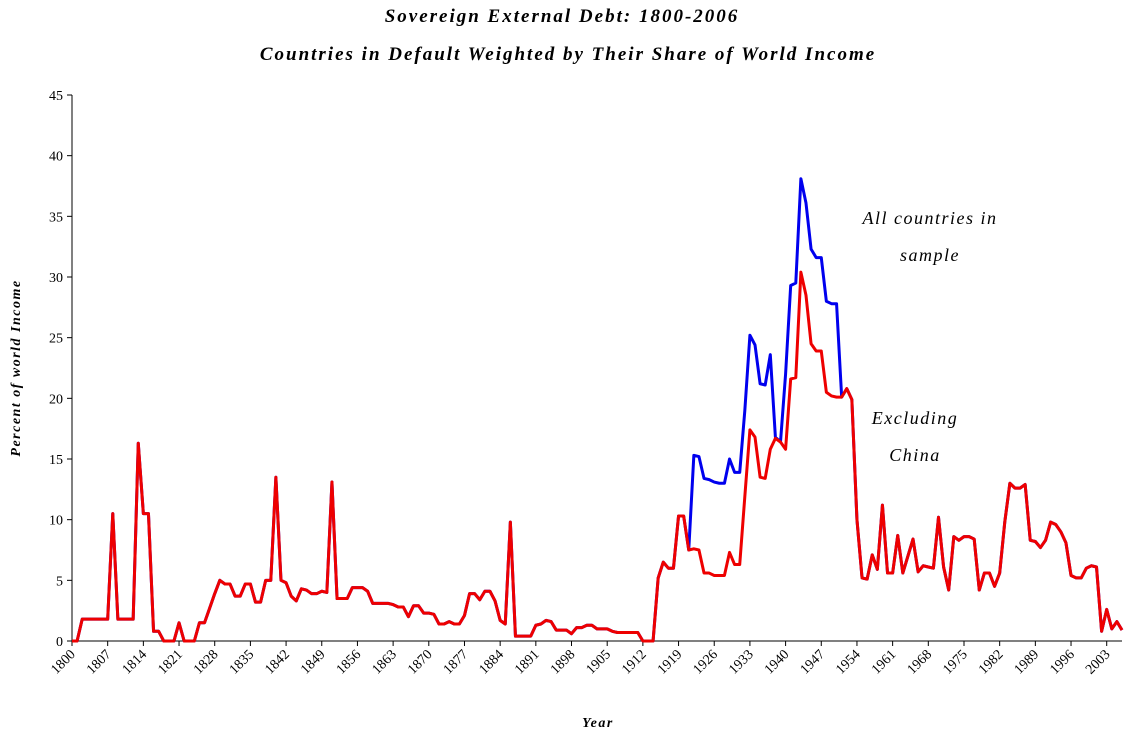  Describe the element at coordinates (56, 157) in the screenshot. I see `y-tick-label: 40` at that location.